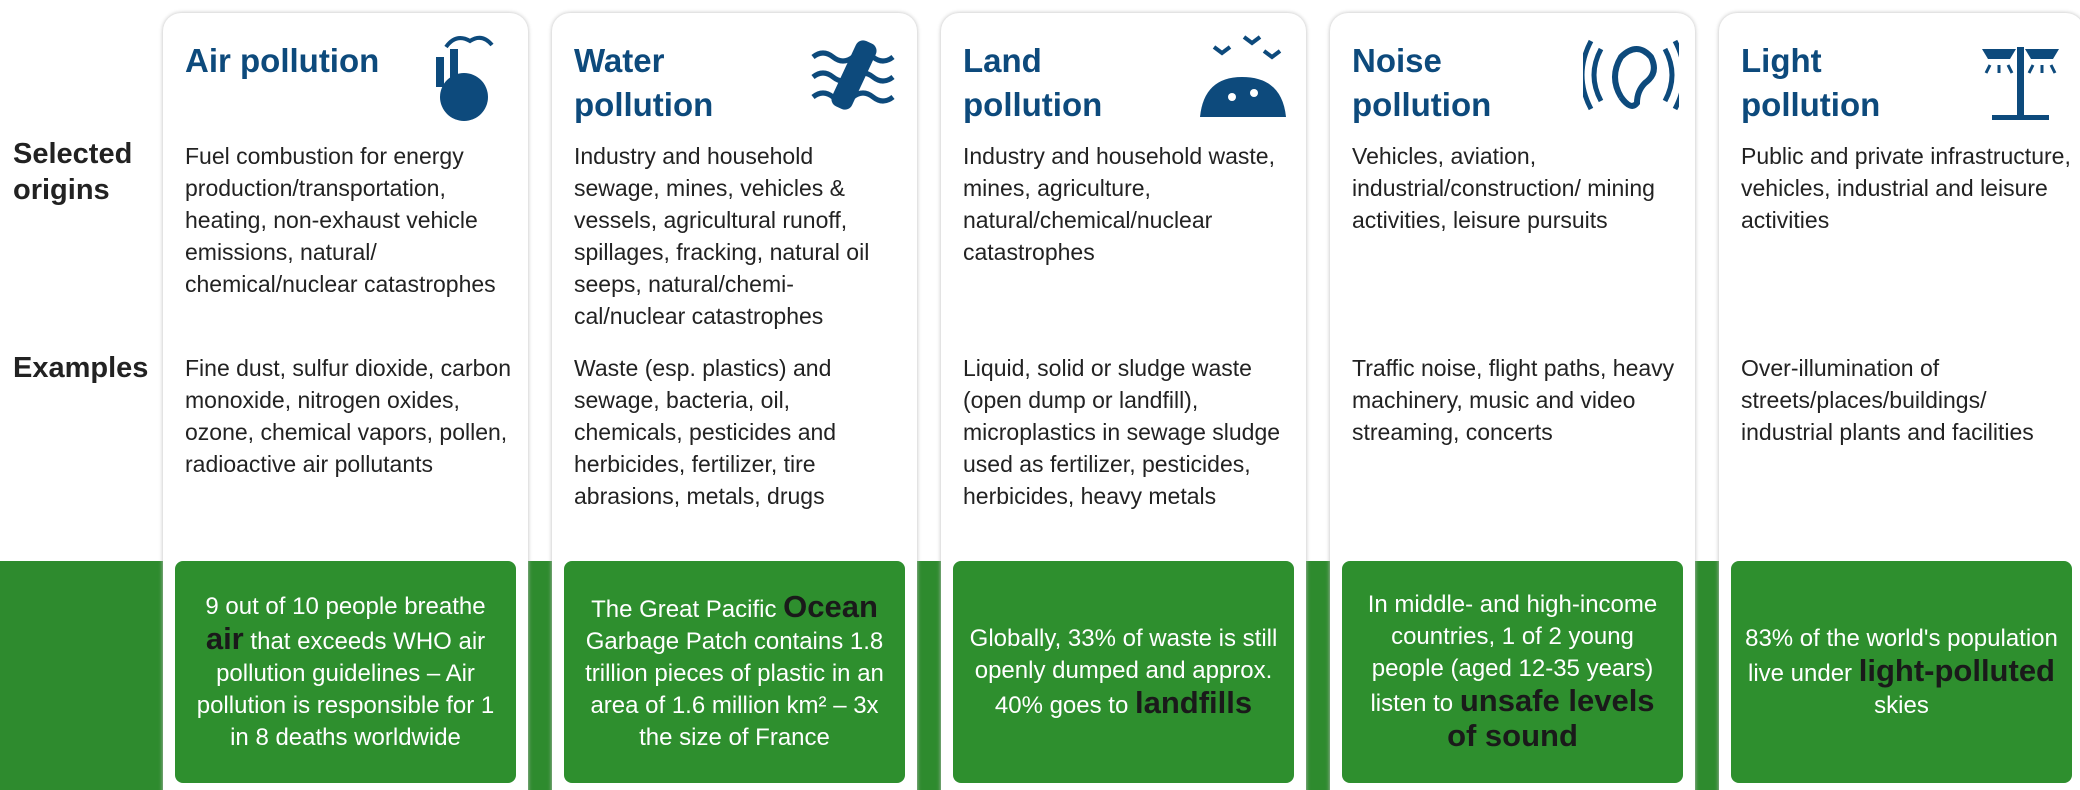  I want to click on card-title: Noise pollution, so click(1422, 82).